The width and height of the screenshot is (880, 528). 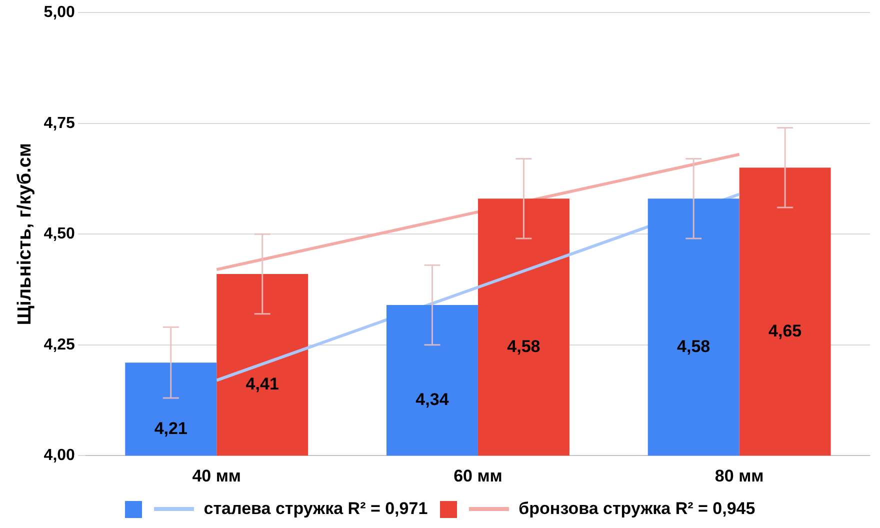 What do you see at coordinates (785, 330) in the screenshot?
I see `data-label: 4,65` at bounding box center [785, 330].